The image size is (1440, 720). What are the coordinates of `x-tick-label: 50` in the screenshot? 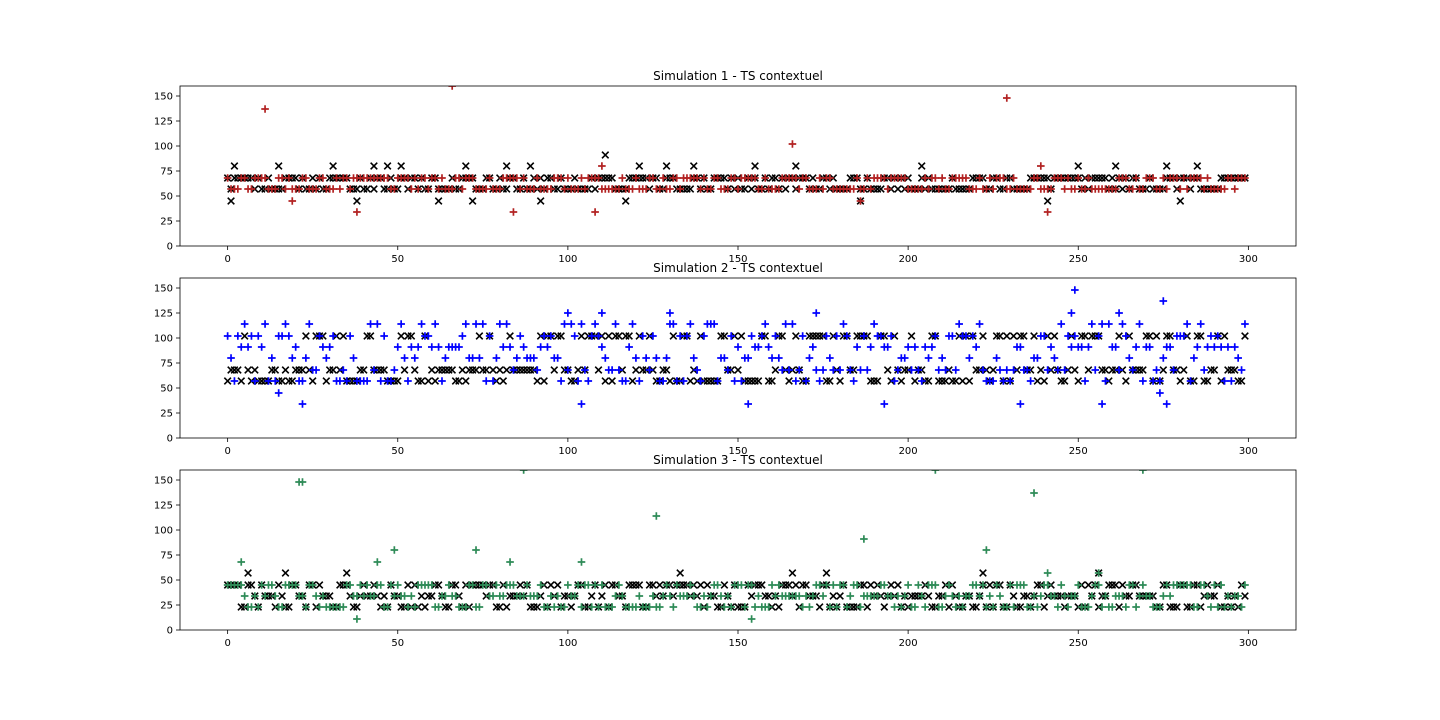 It's located at (397, 259).